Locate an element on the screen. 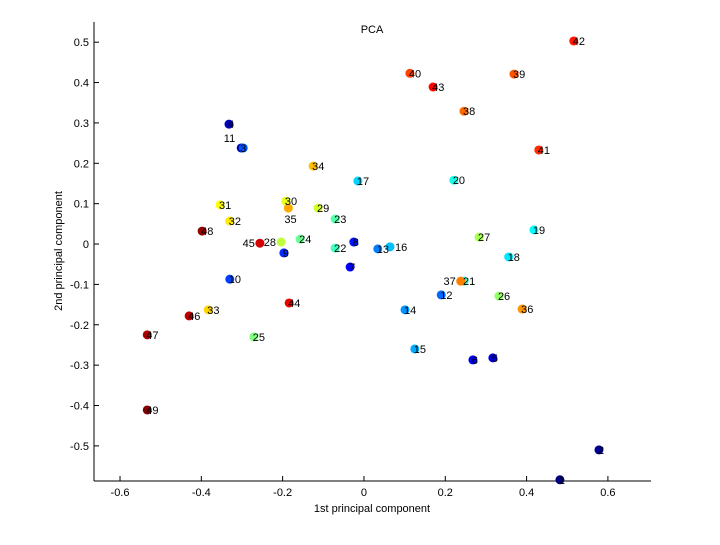 The image size is (720, 545). point-label: 8 is located at coordinates (356, 243).